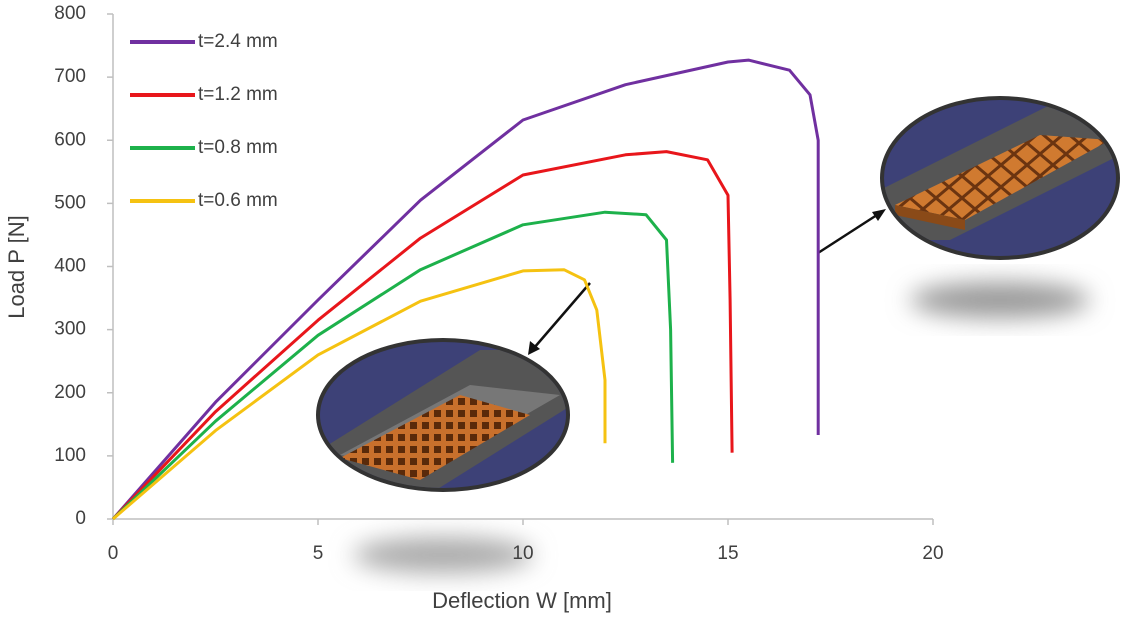  Describe the element at coordinates (522, 600) in the screenshot. I see `x-axis-title: Deflection W [mm]` at that location.